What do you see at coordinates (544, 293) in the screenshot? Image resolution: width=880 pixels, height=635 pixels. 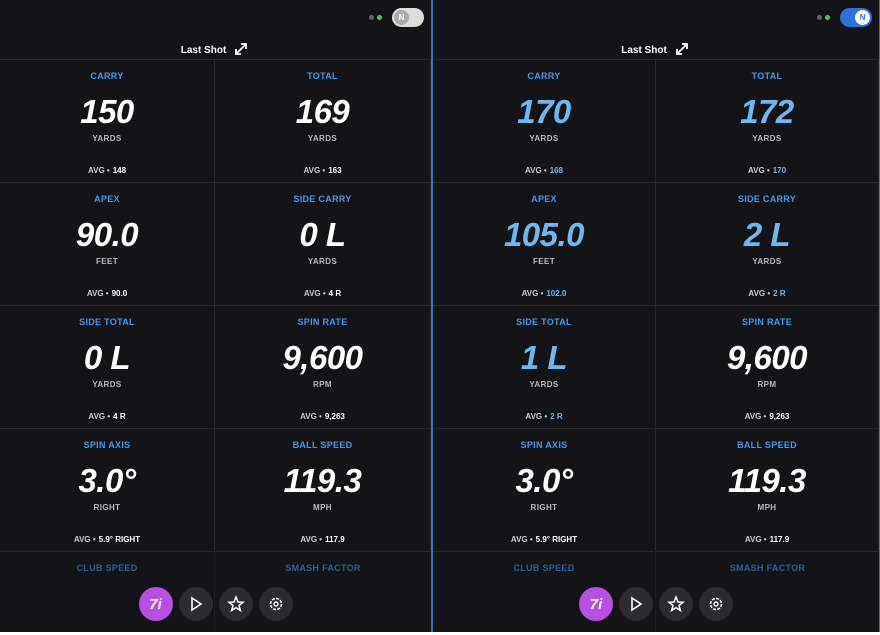 I see `metric-average: AVG • 102.0` at bounding box center [544, 293].